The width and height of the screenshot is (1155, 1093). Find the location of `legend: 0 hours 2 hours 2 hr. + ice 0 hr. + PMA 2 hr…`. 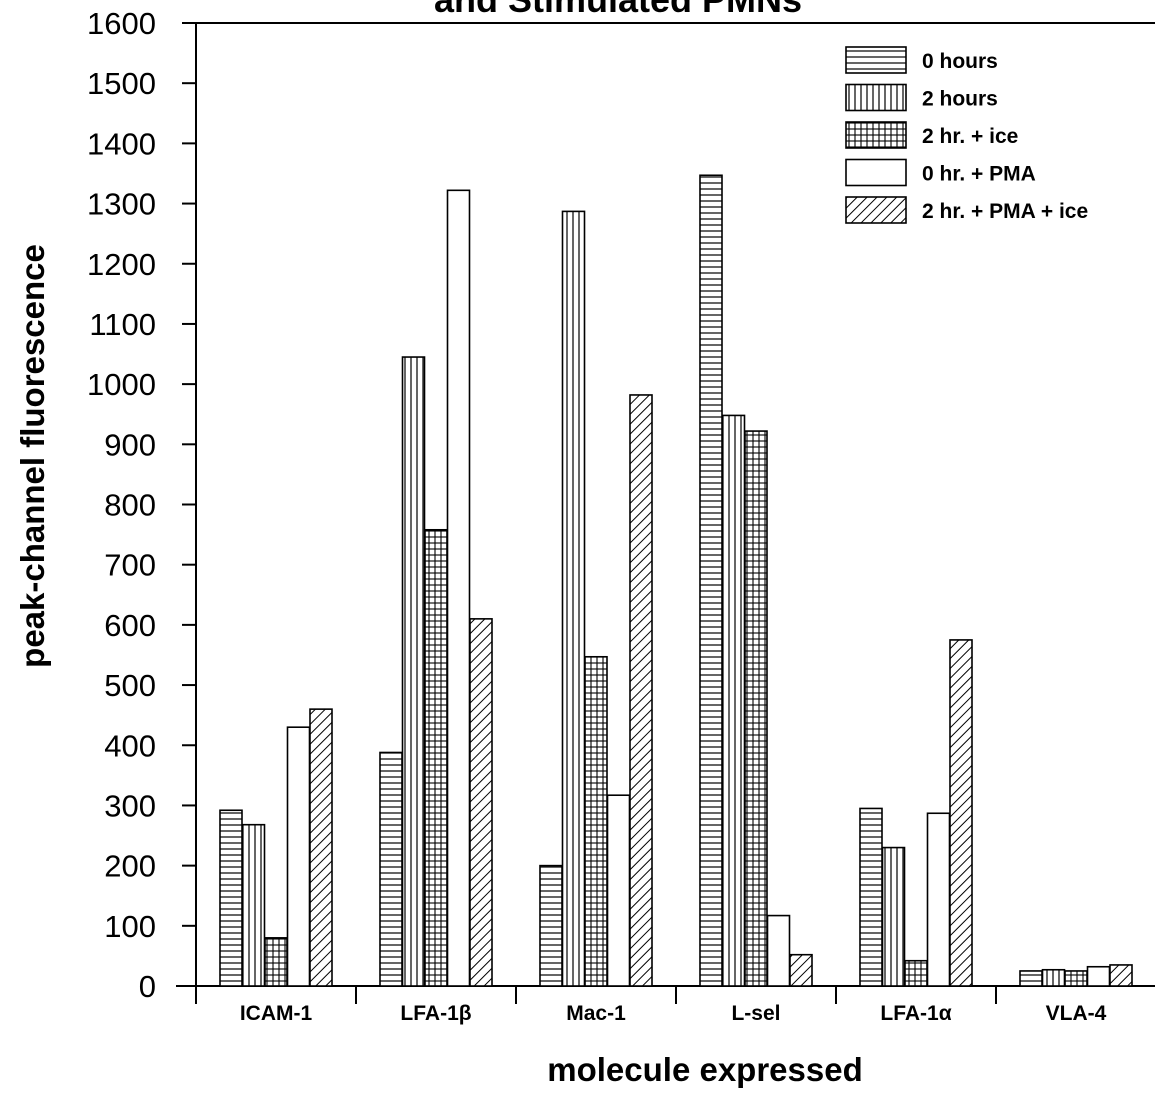

legend: 0 hours 2 hours 2 hr. + ice 0 hr. + PMA 2 hr… is located at coordinates (966, 135).